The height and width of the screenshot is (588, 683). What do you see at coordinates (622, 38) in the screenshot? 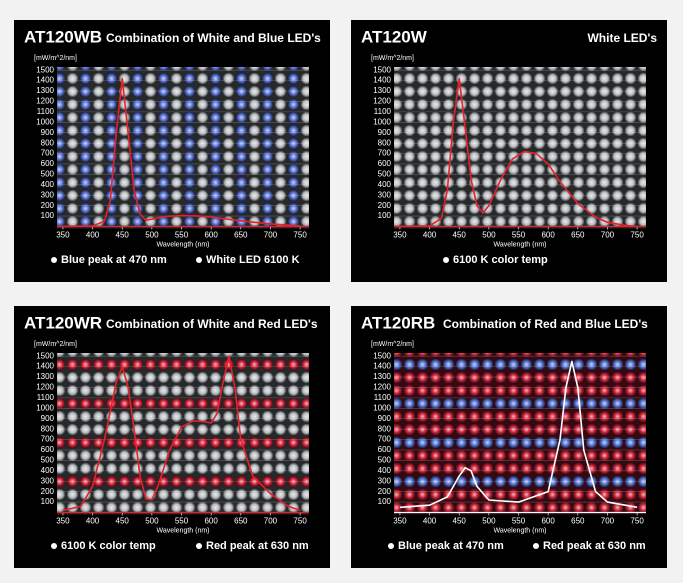
I see `chart-subtitle: White LED's` at bounding box center [622, 38].